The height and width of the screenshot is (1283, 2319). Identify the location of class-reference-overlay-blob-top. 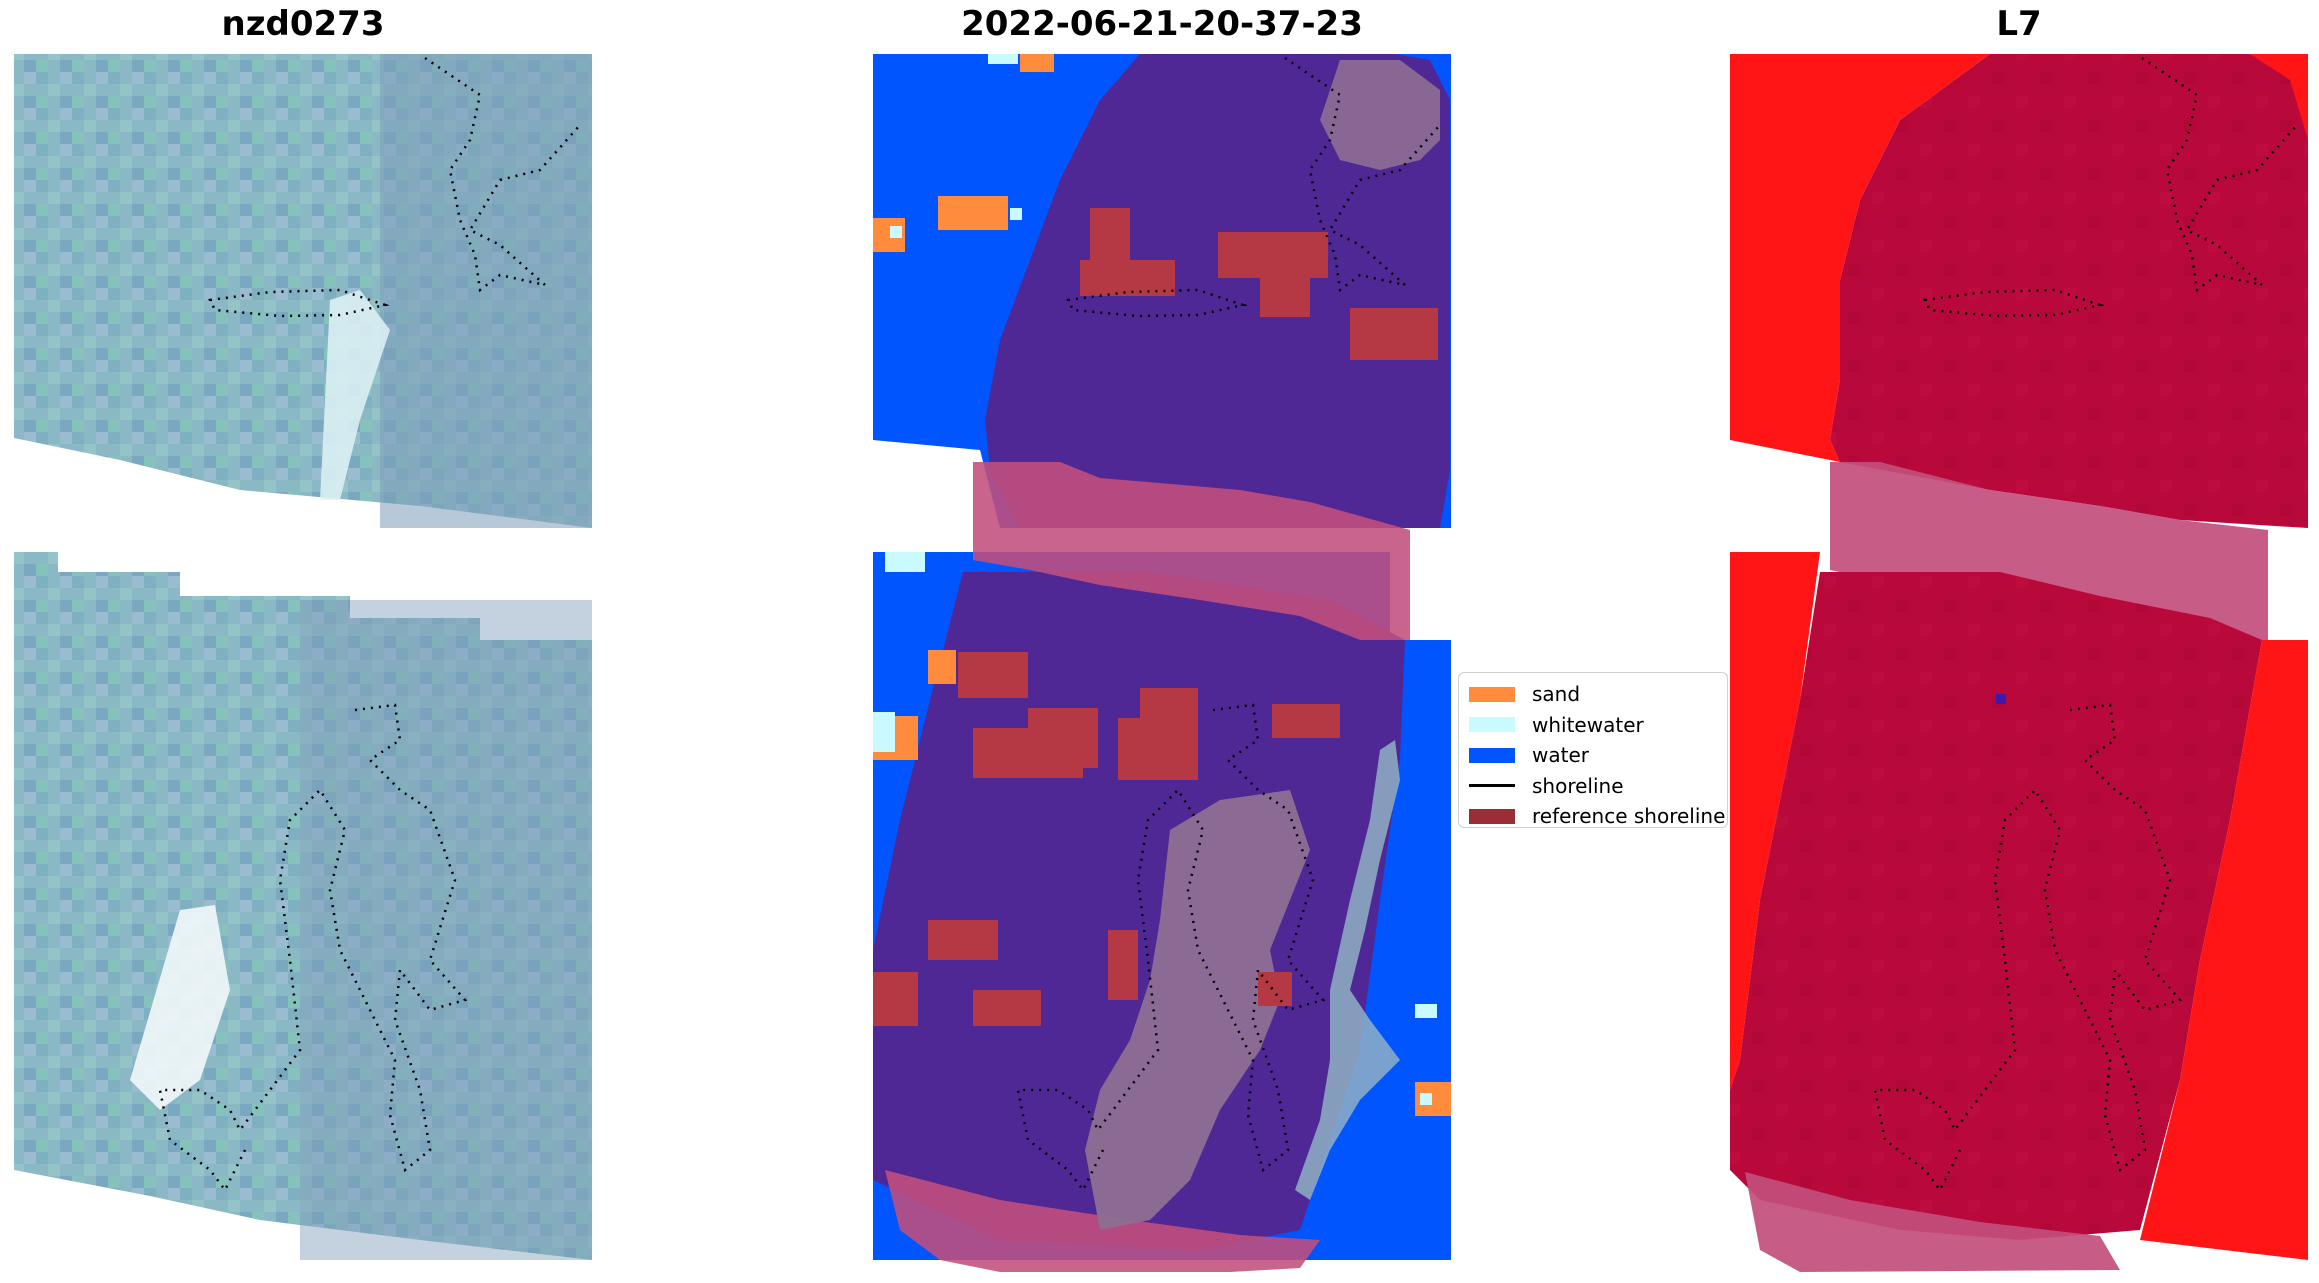
(1380, 115).